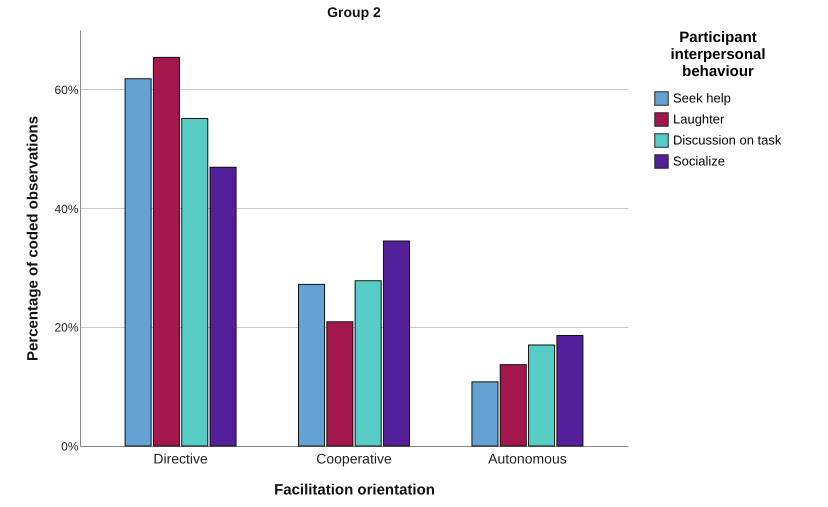 This screenshot has height=507, width=828. Describe the element at coordinates (354, 458) in the screenshot. I see `x-tick-label: Cooperative` at that location.